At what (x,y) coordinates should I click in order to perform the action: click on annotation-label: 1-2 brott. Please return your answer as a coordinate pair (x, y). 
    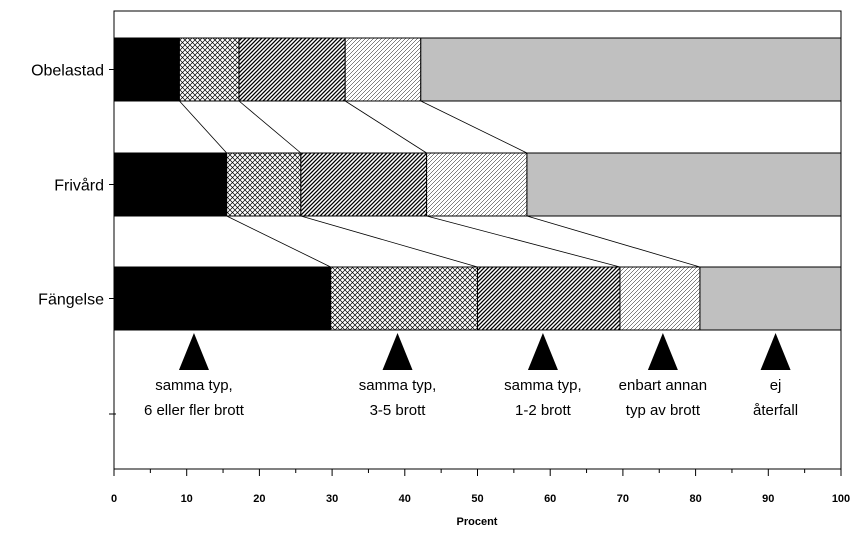
    Looking at the image, I should click on (543, 410).